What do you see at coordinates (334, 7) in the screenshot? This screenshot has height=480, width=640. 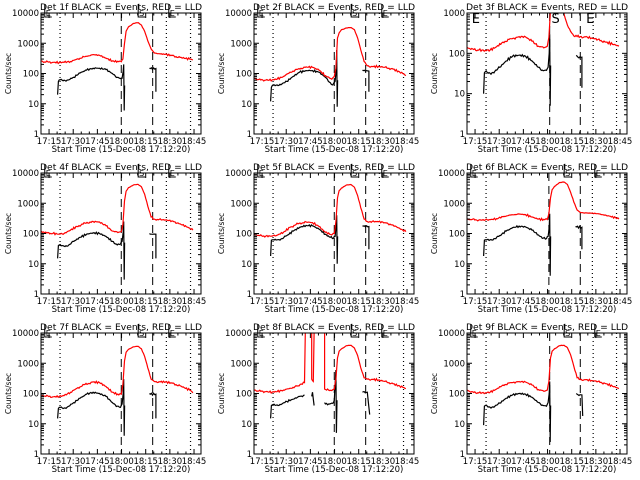 I see `panel-title: Det 2f BLACK = Events, RED = LLD` at bounding box center [334, 7].